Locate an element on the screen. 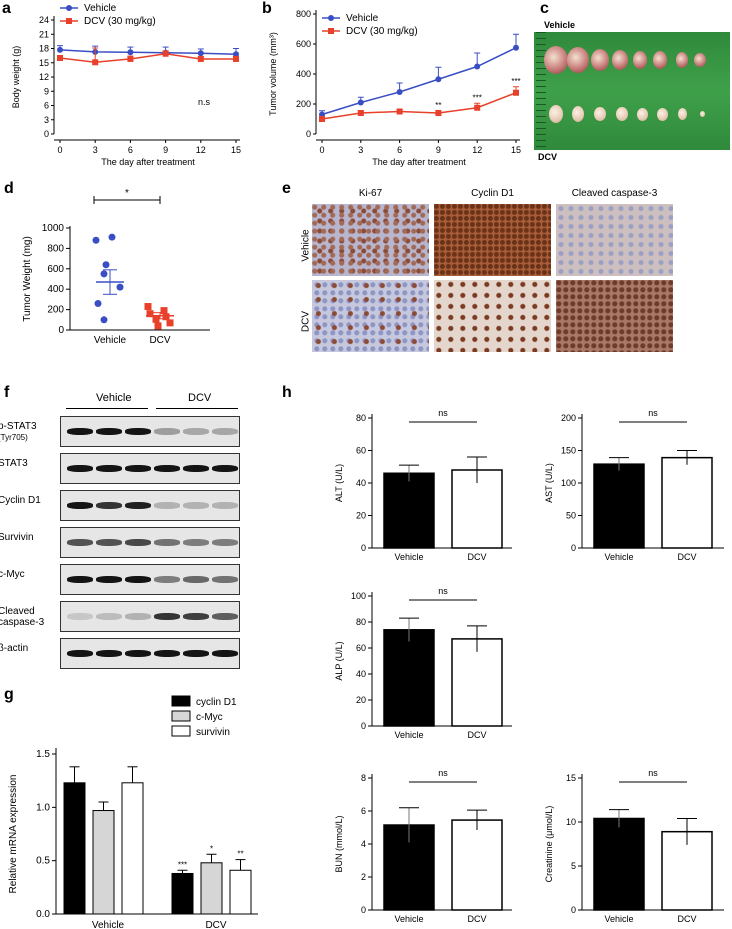 The width and height of the screenshot is (732, 929). significance-marker: * is located at coordinates (127, 193).